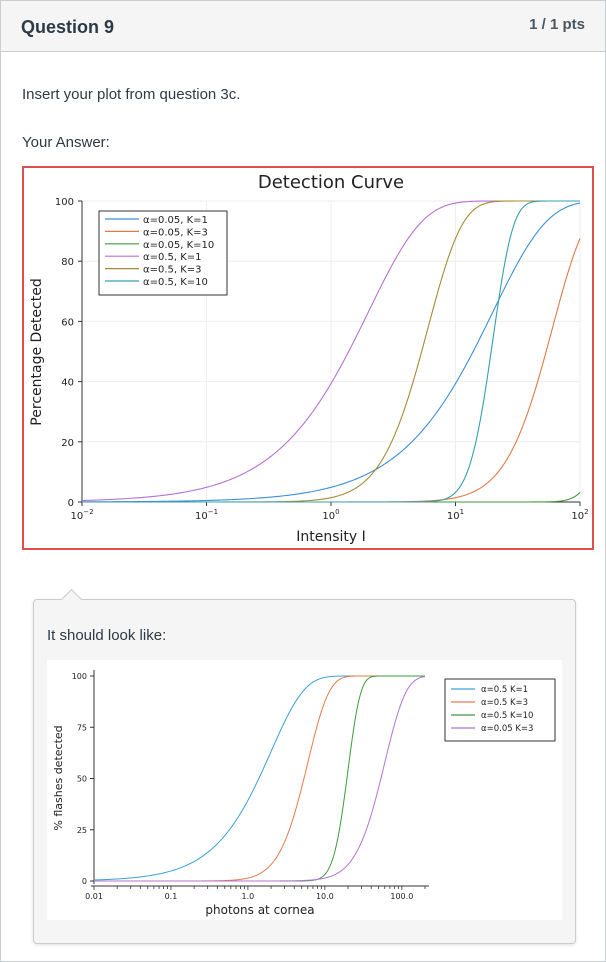 The width and height of the screenshot is (606, 962). I want to click on legend-entry: α=0.5, K=3, so click(172, 270).